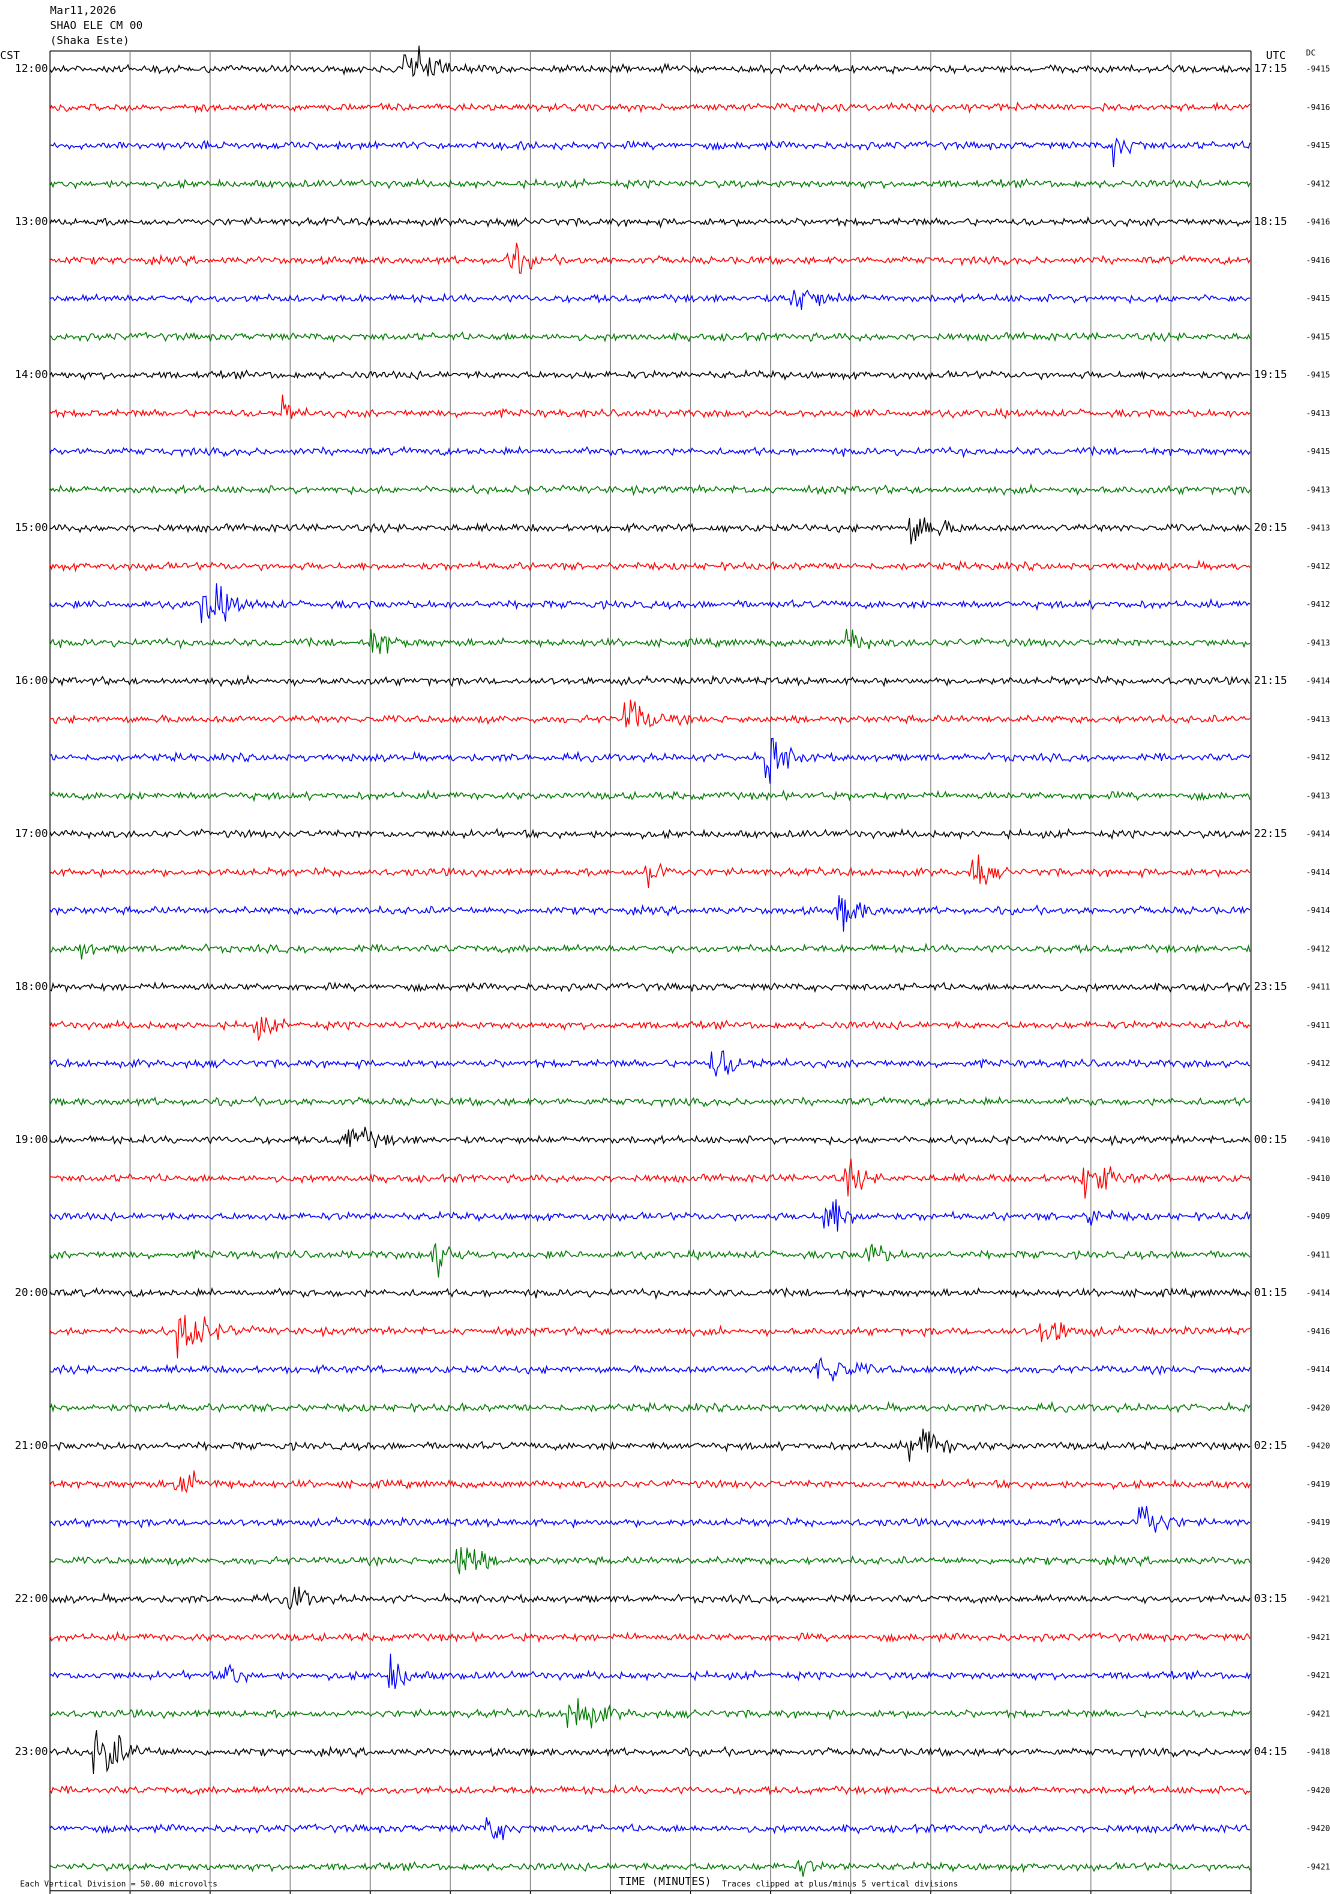 The width and height of the screenshot is (1330, 1894). Describe the element at coordinates (31, 1751) in the screenshot. I see `cst-label: 23:00` at that location.